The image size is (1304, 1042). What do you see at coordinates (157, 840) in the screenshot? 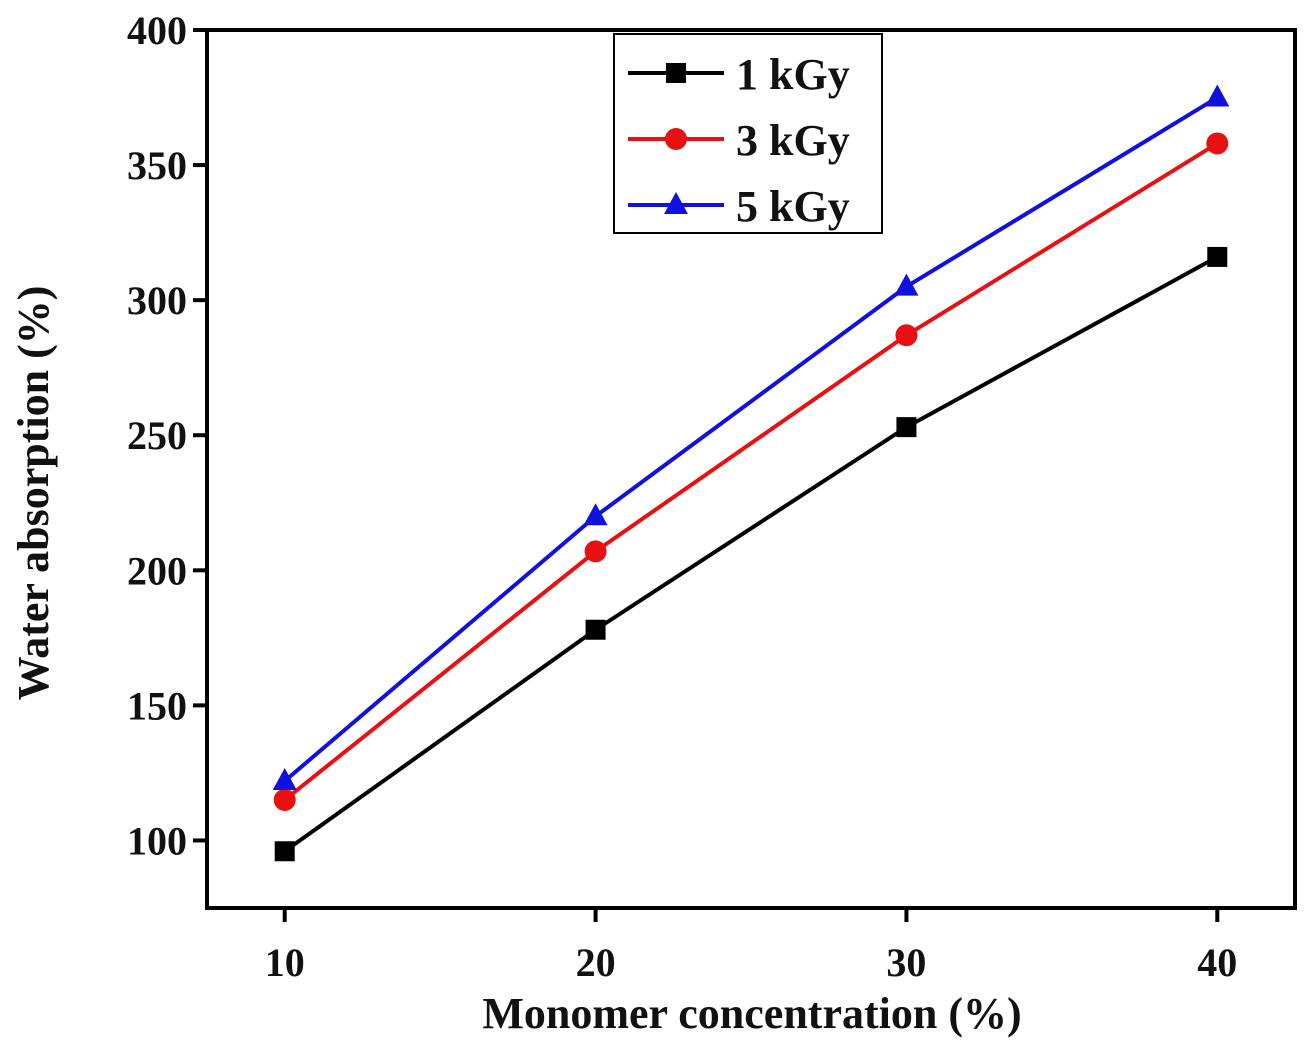
I see `y-tick-label: 100` at bounding box center [157, 840].